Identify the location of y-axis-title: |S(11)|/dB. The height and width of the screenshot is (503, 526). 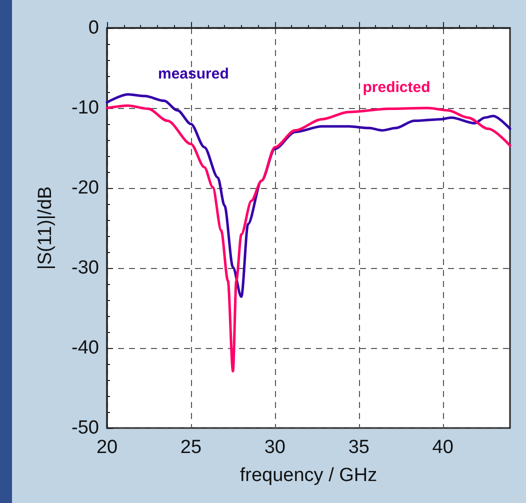
(45, 228).